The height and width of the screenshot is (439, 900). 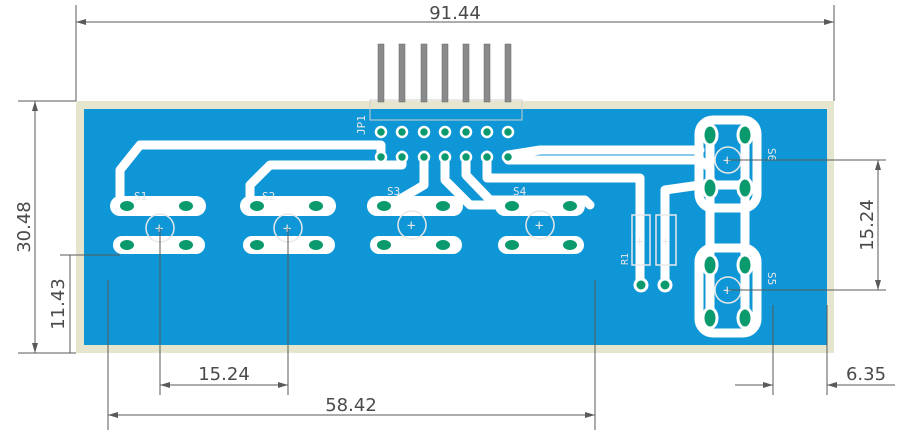 I want to click on resistor-r1: R1 + +, so click(x=648, y=253).